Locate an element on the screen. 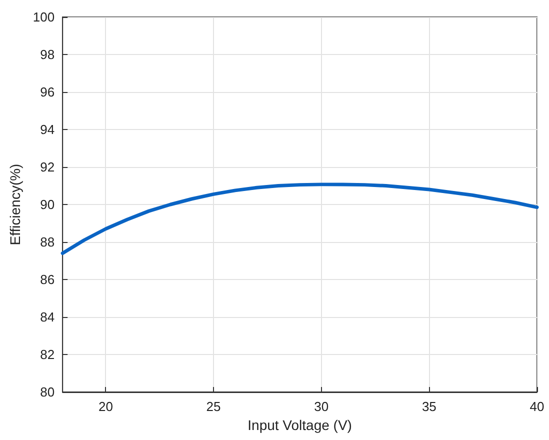  x-tick-label: 20 is located at coordinates (105, 406).